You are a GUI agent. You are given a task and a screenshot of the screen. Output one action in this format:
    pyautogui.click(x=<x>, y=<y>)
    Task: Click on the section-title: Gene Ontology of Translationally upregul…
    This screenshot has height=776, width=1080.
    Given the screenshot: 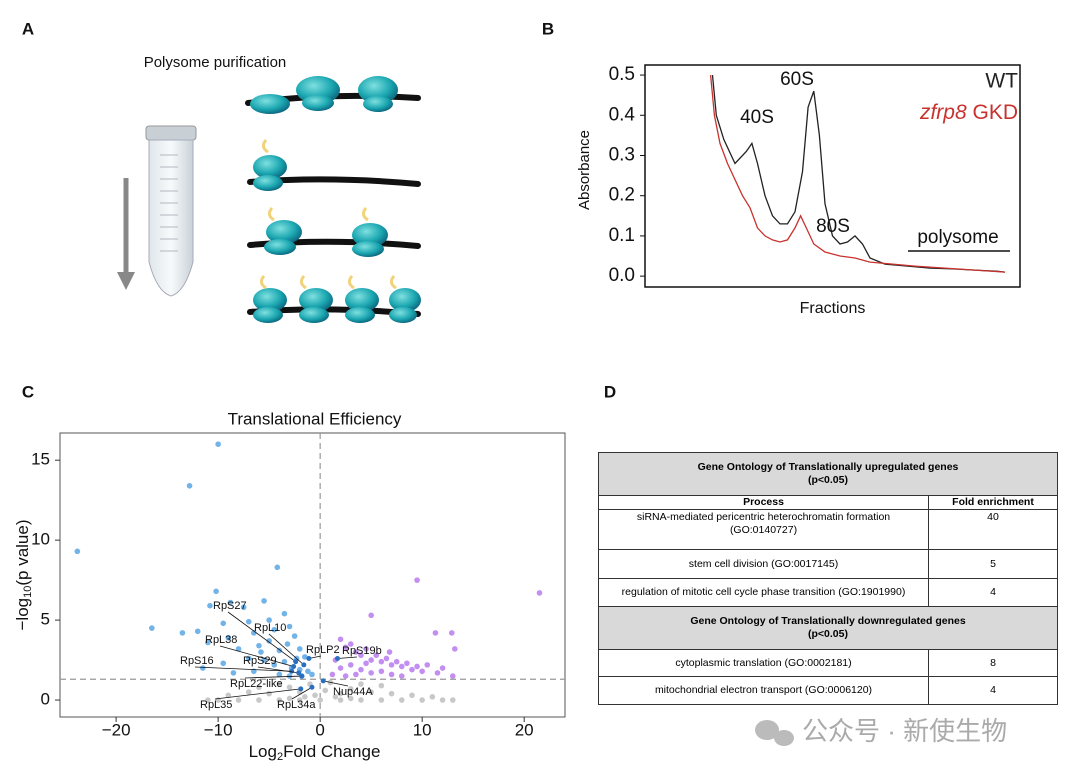 What is the action you would take?
    pyautogui.click(x=828, y=467)
    